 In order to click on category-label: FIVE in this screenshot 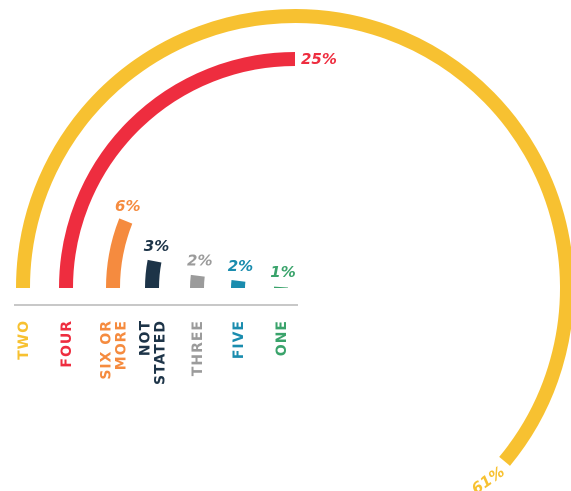, I will do `click(239, 339)`.